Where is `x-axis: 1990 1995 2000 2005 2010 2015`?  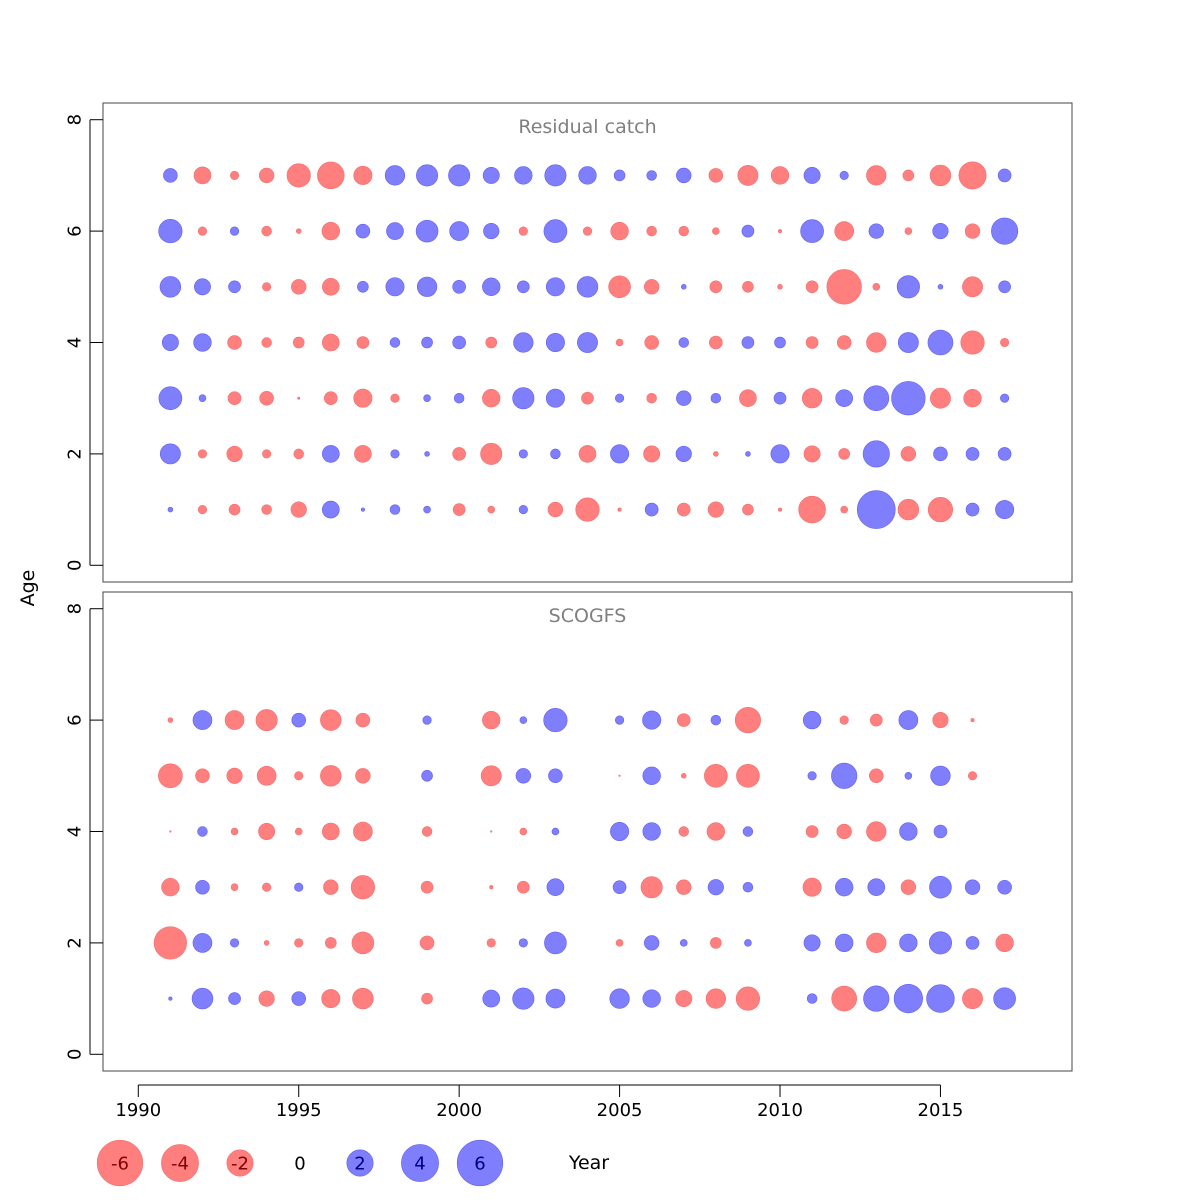
x-axis: 1990 1995 2000 2005 2010 2015 is located at coordinates (539, 1102).